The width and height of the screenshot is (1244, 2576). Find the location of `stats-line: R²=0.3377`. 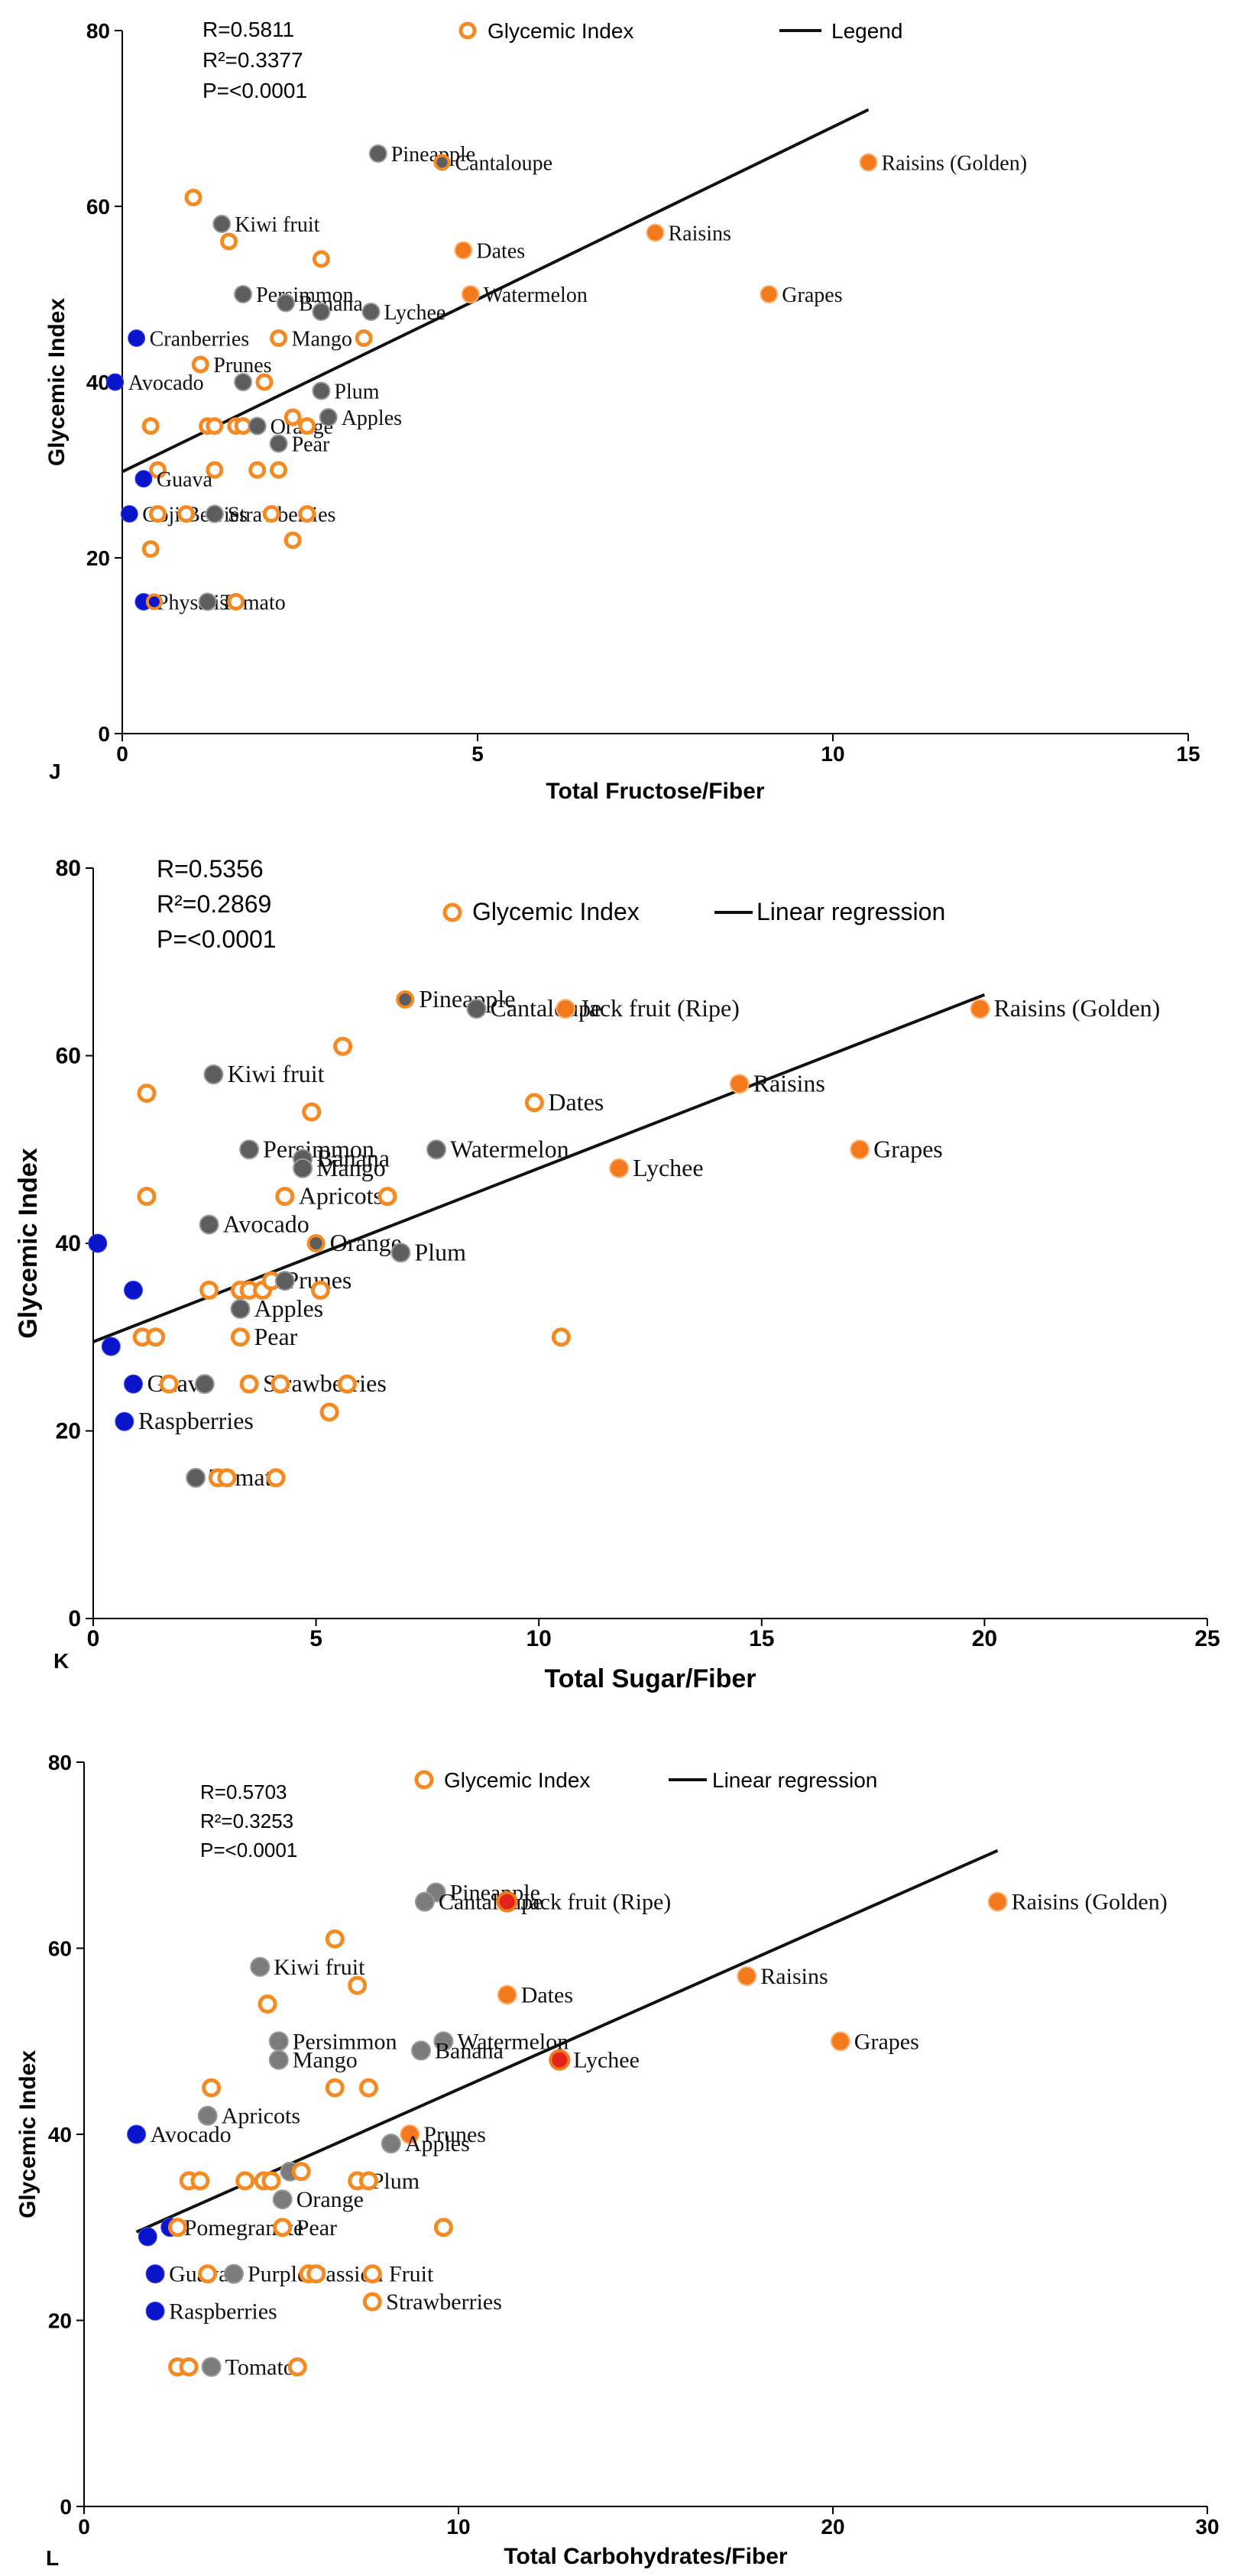

stats-line: R²=0.3377 is located at coordinates (252, 60).